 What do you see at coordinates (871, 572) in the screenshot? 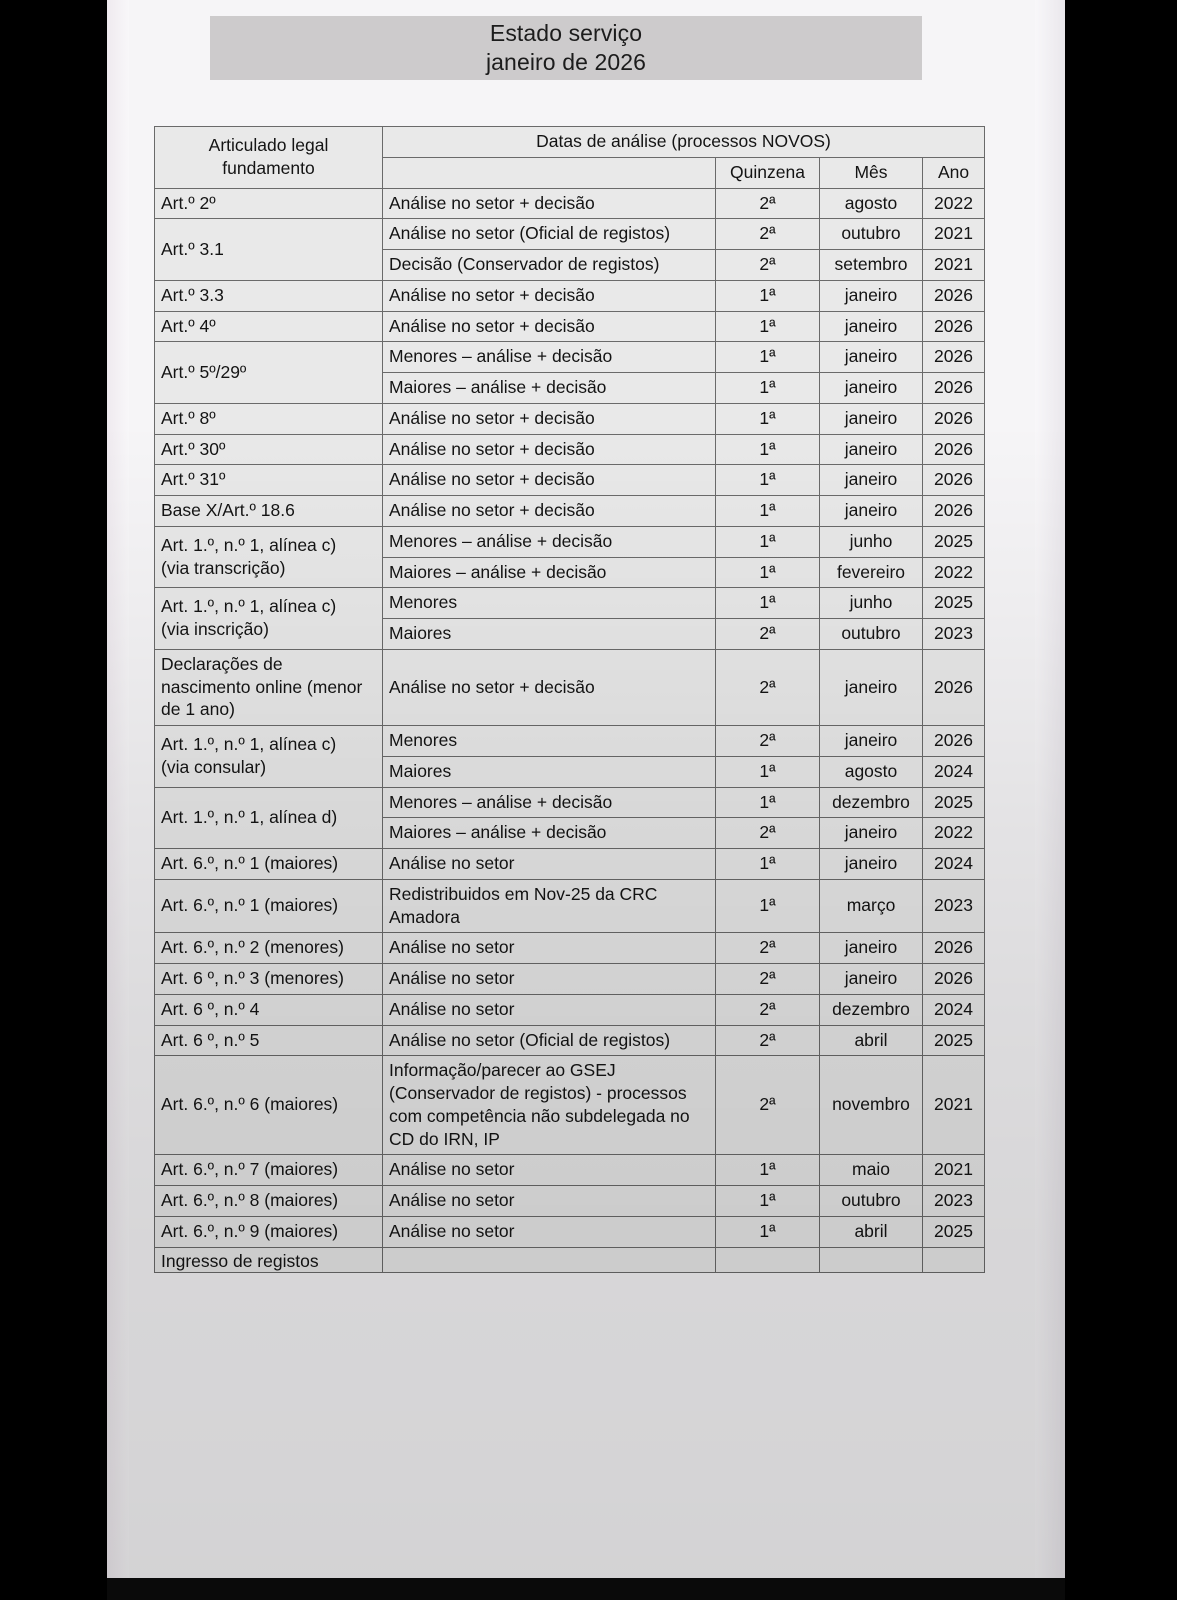
I see `cell-mes: fevereiro` at bounding box center [871, 572].